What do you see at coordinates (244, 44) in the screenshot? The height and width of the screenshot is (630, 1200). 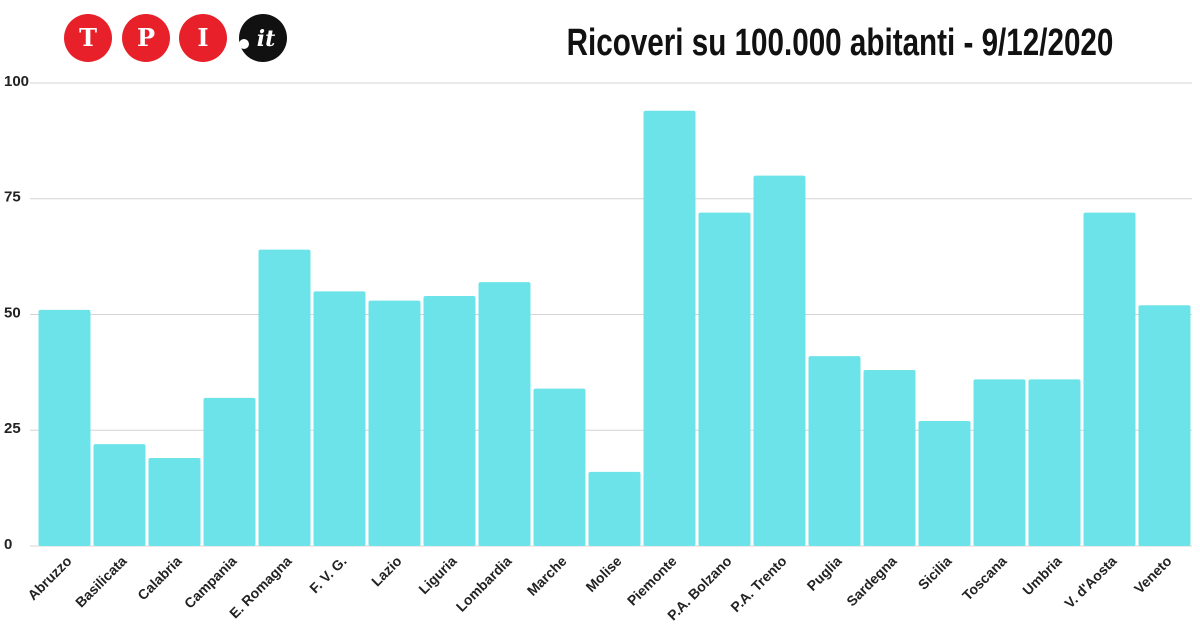 I see `logo-dot` at bounding box center [244, 44].